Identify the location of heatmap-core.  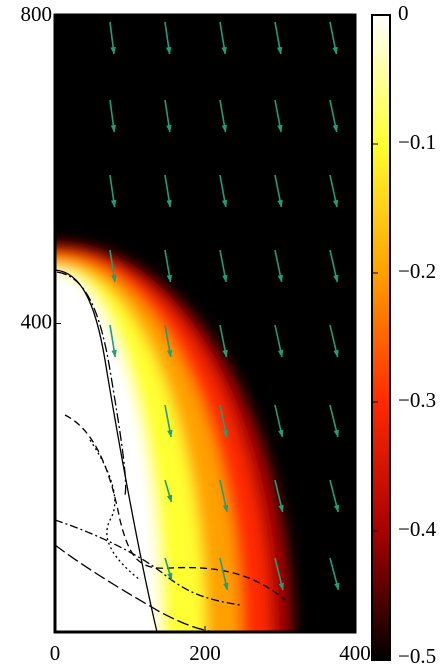
(102, 457).